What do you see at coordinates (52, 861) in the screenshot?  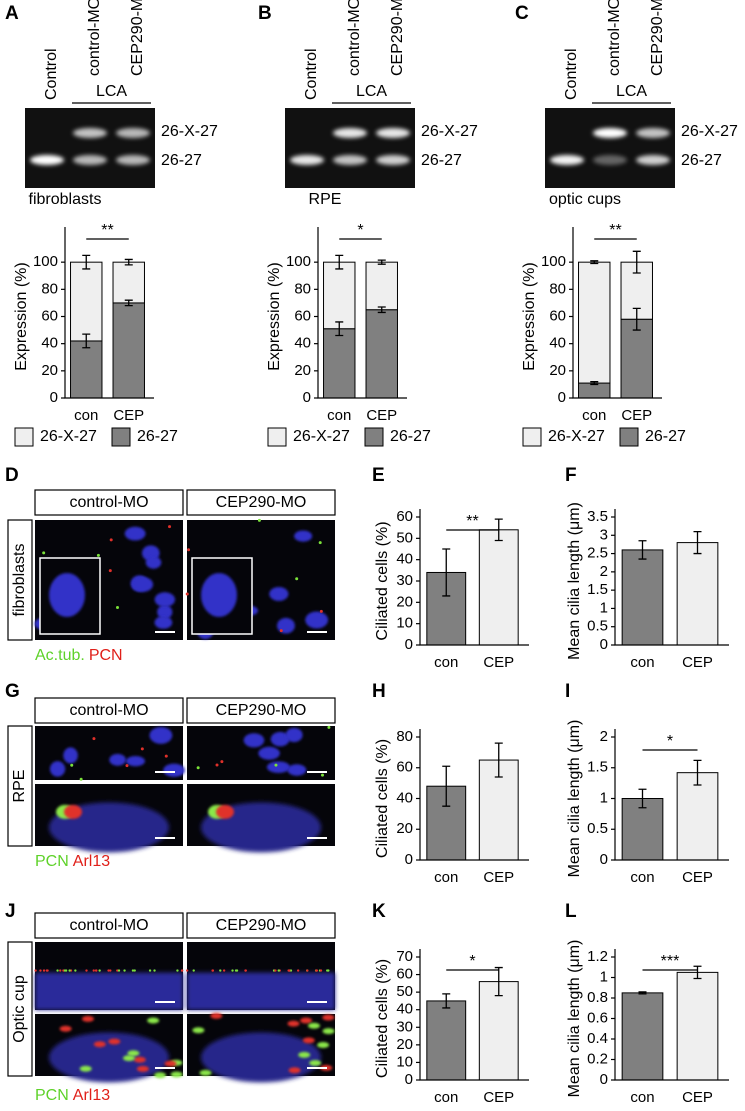 I see `stain-label: PCN` at bounding box center [52, 861].